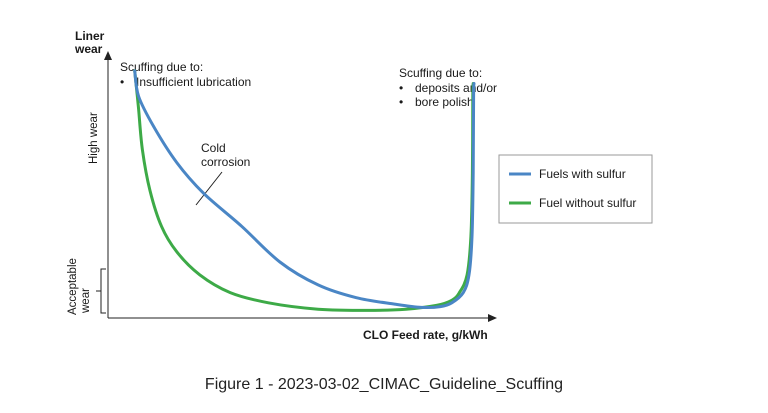 The width and height of the screenshot is (768, 413). I want to click on annotation-right-bullet2: bore polish, so click(444, 102).